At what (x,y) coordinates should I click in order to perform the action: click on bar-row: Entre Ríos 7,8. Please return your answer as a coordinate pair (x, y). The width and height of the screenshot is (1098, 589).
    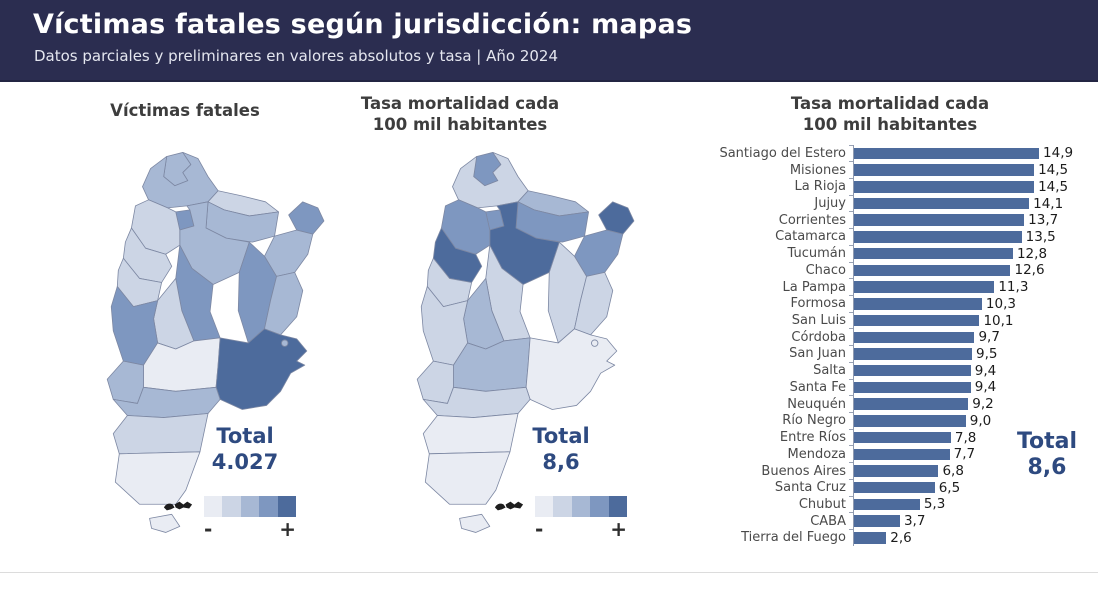
    Looking at the image, I should click on (890, 437).